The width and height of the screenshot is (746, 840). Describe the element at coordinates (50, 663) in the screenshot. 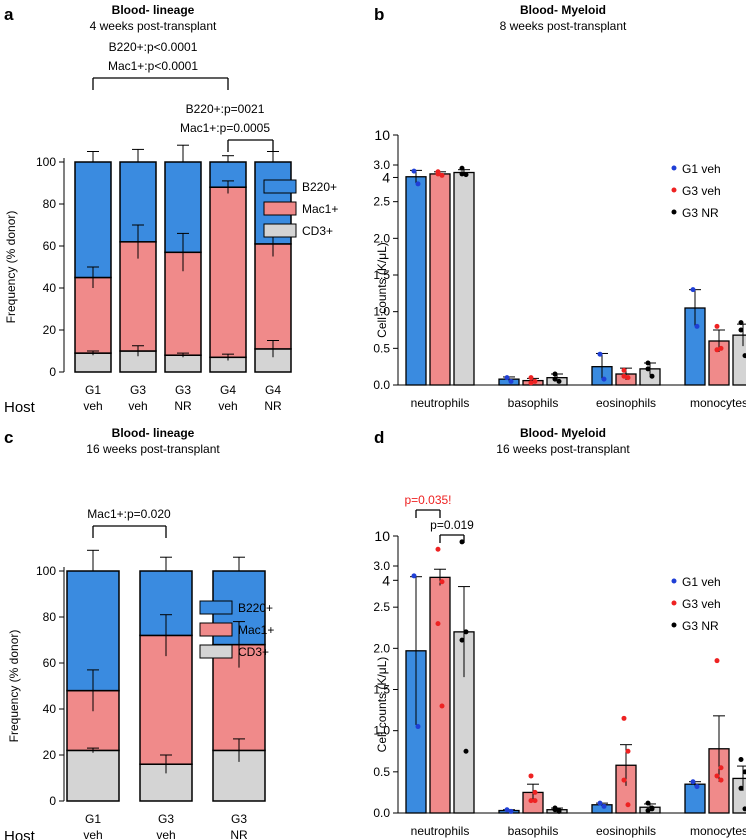

I see `y-tick-label-c: 60` at that location.